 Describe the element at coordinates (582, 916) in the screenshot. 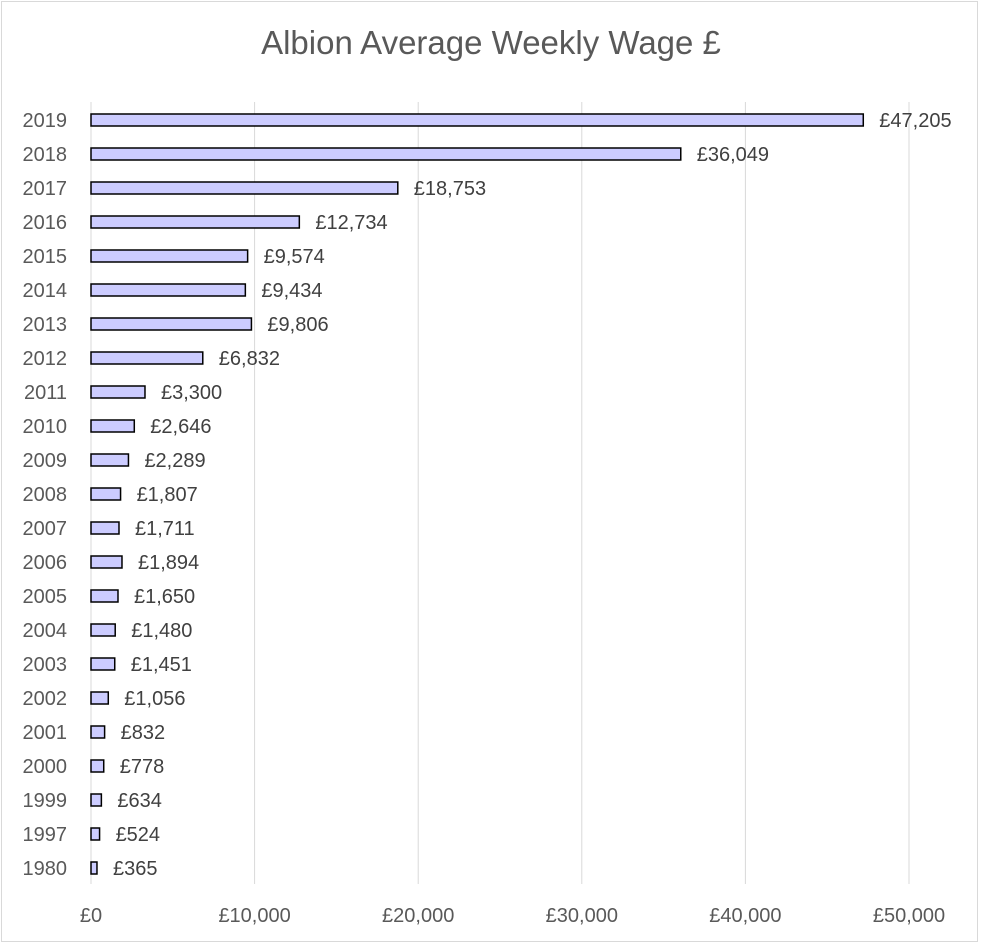

I see `x-tick-label: £30,000` at that location.